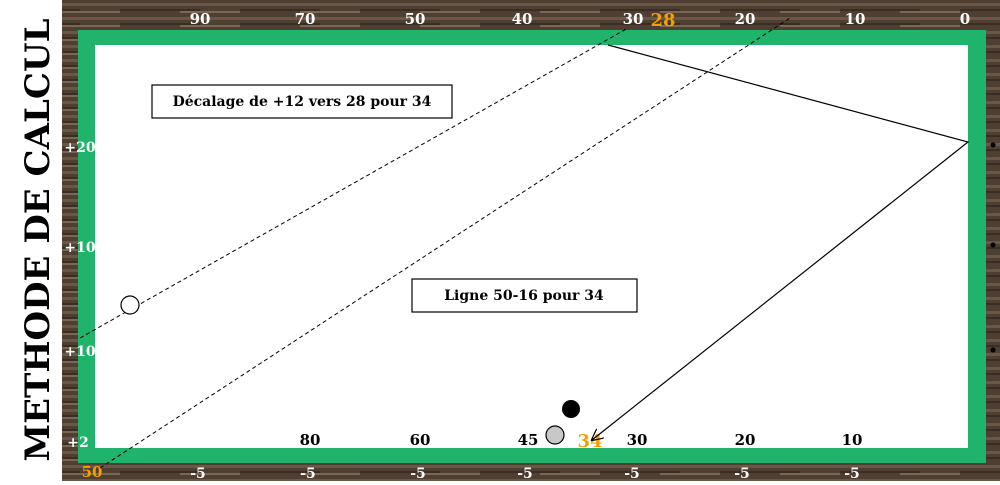  Describe the element at coordinates (528, 440) in the screenshot. I see `bottom-inner-number: 45` at that location.